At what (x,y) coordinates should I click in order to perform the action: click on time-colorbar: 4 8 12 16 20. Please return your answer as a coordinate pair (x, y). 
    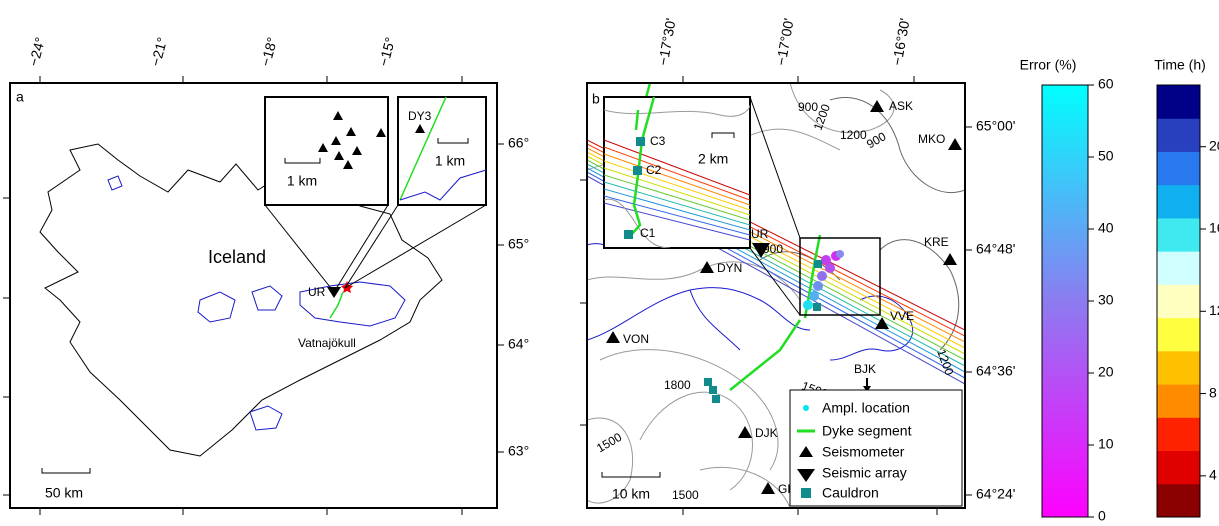
    Looking at the image, I should click on (1187, 301).